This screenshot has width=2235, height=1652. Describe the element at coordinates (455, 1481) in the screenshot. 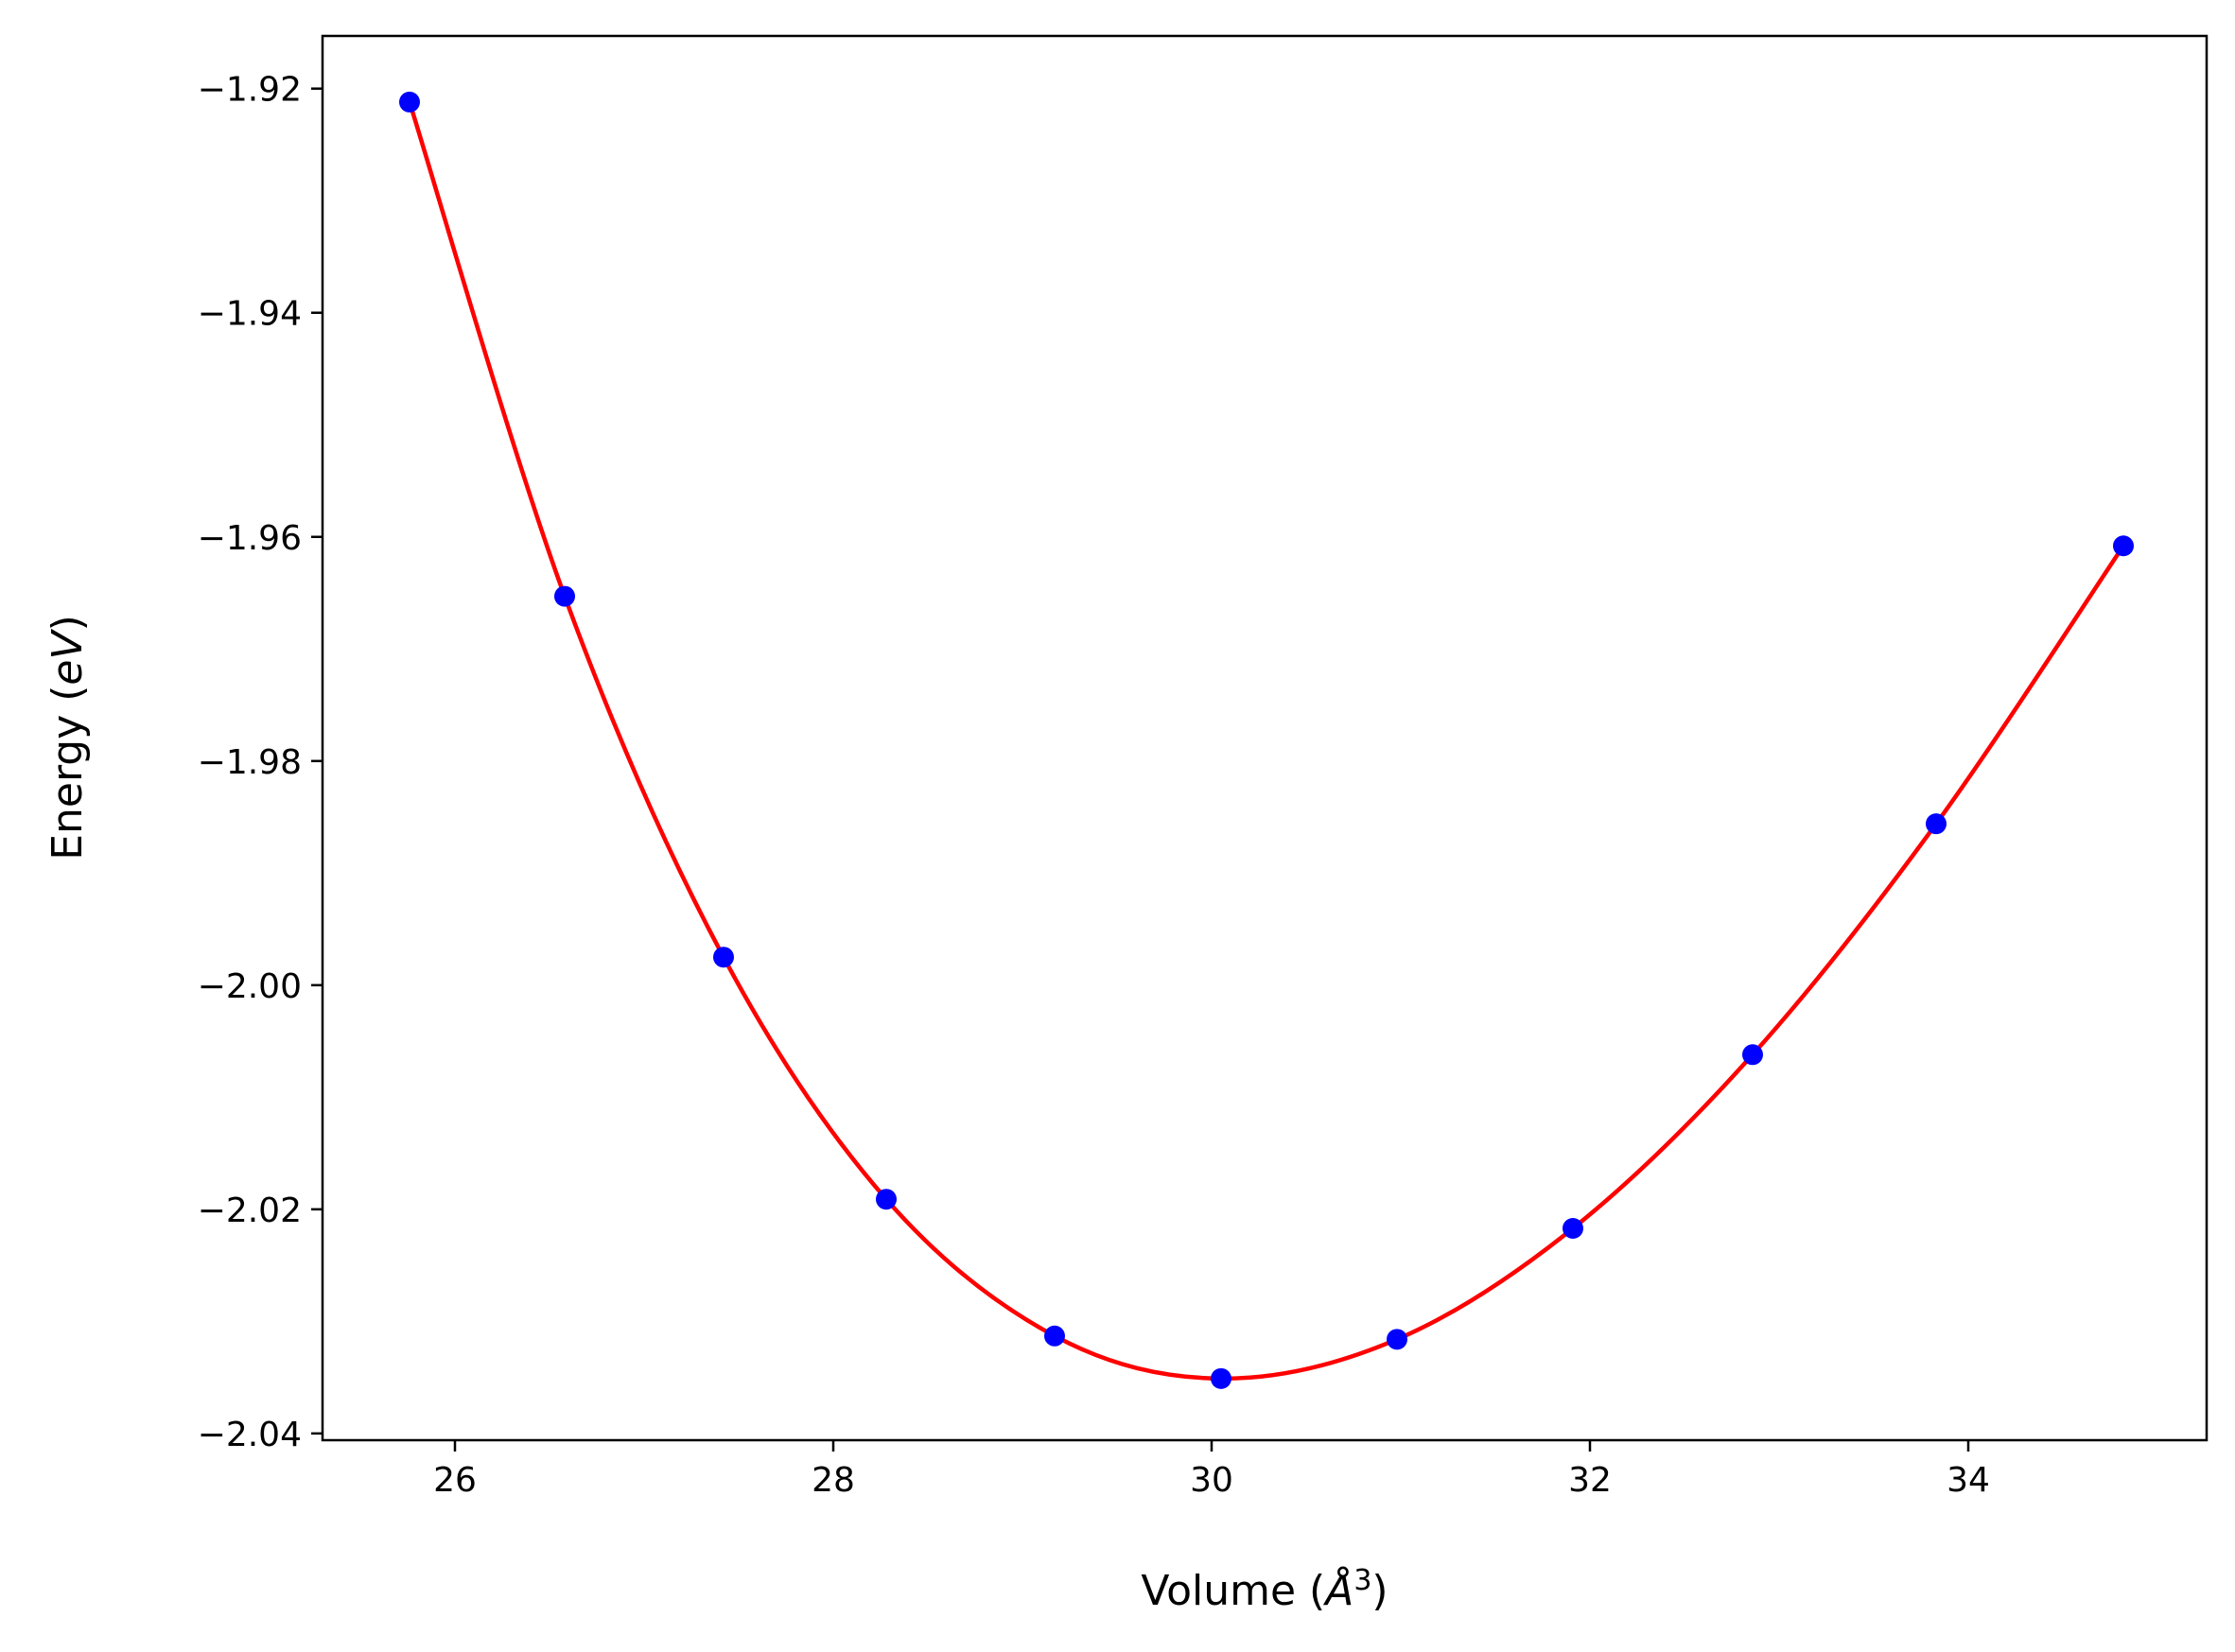

I see `x-tick-label: 26` at that location.